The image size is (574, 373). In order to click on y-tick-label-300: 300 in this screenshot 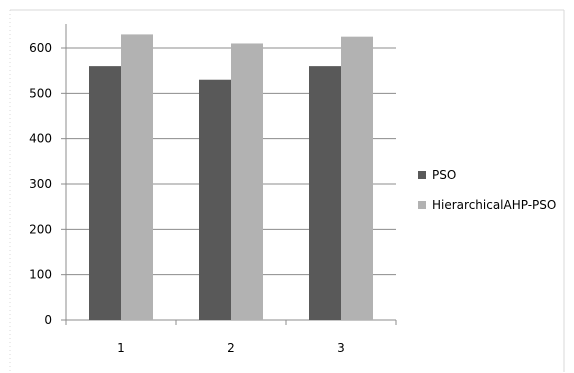, I will do `click(40, 184)`.